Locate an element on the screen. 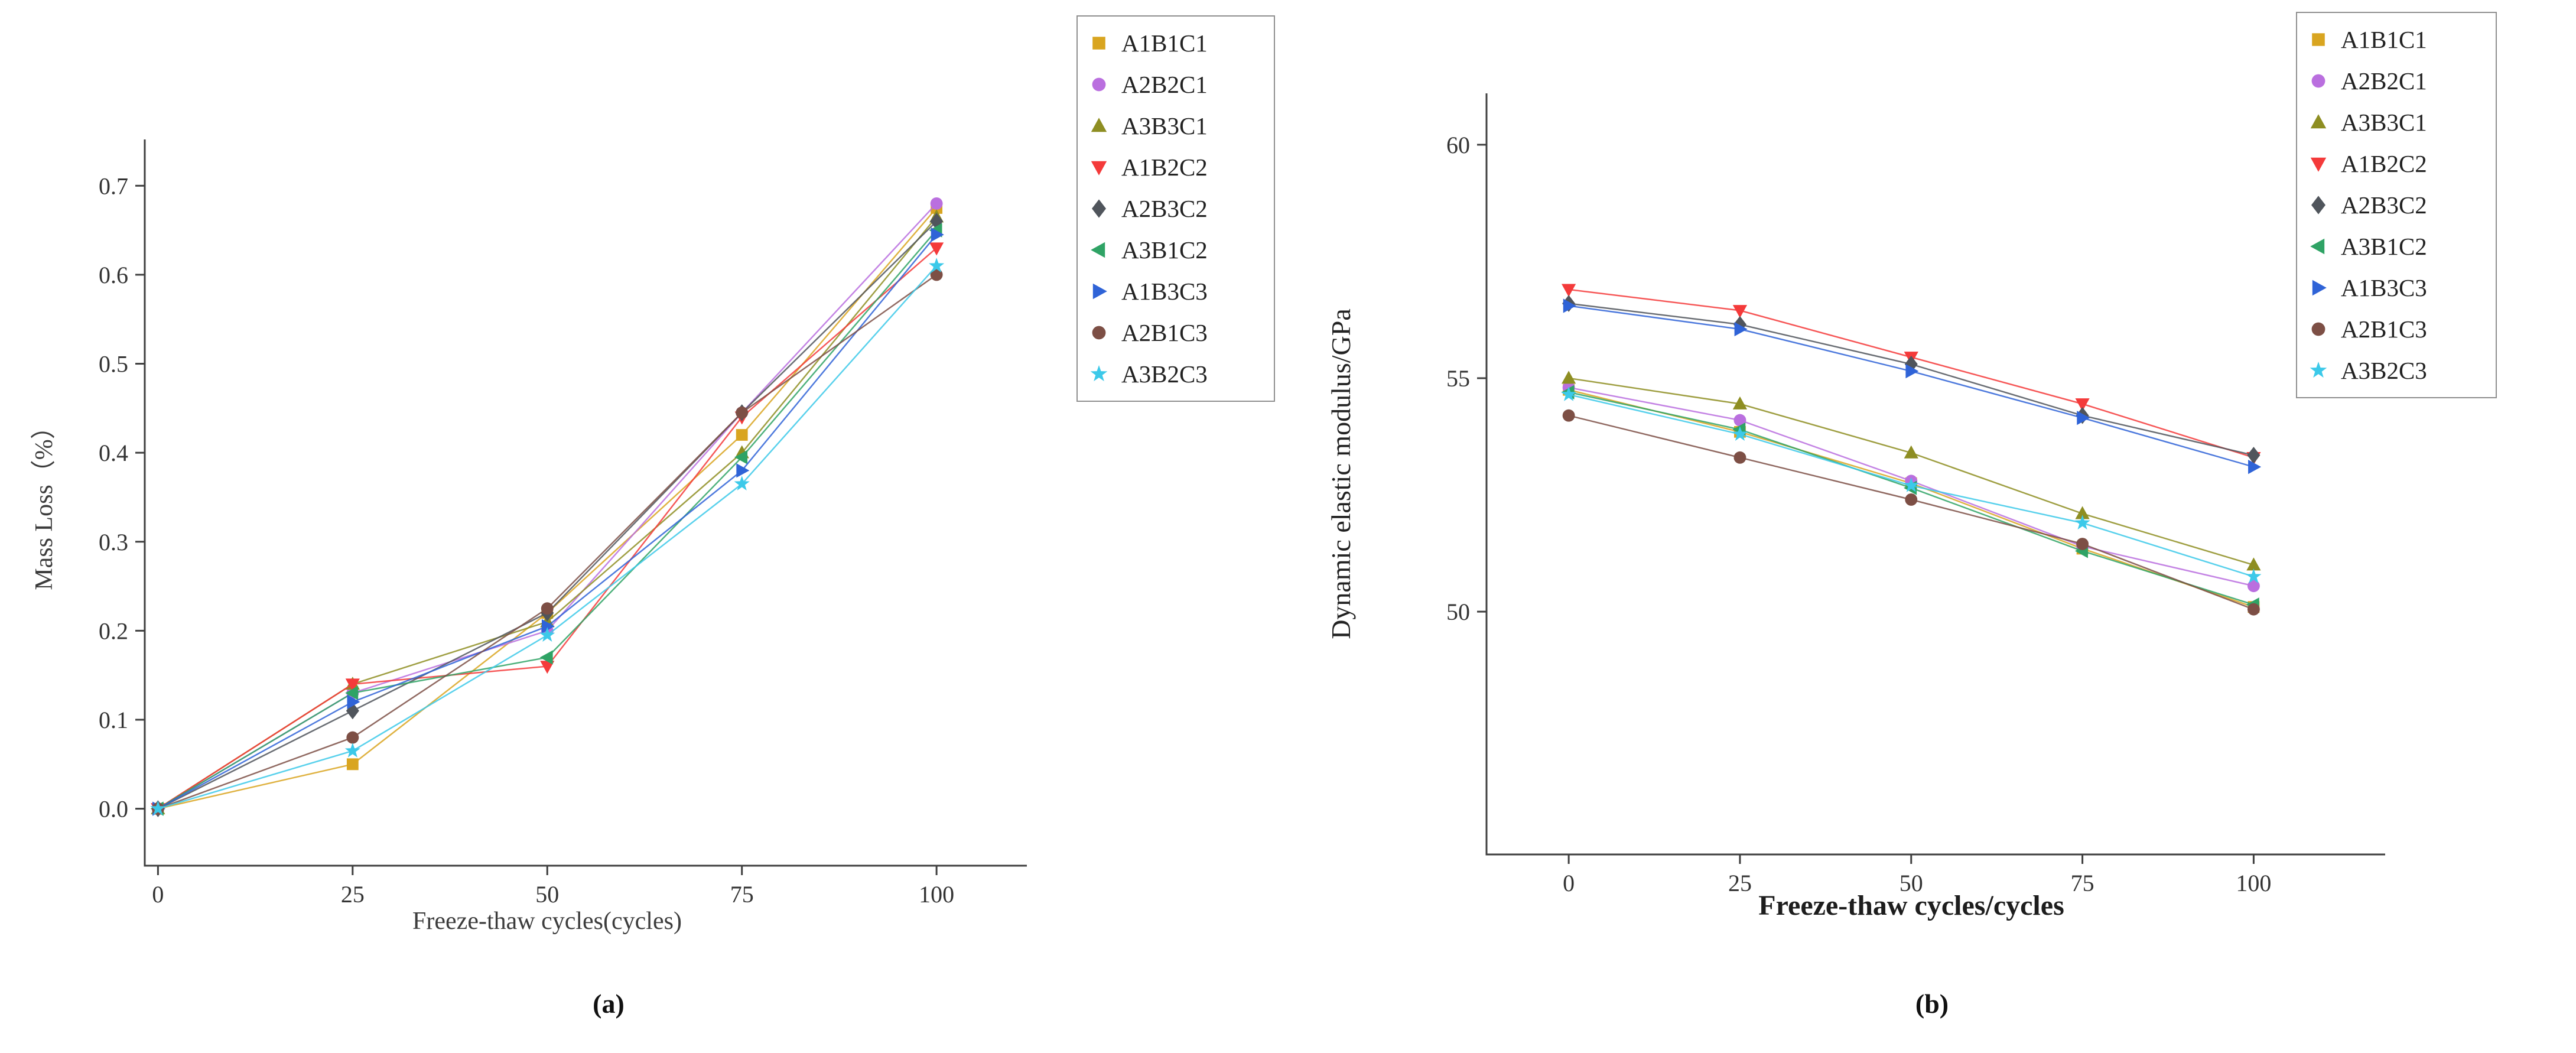 The height and width of the screenshot is (1053, 2576). square-icon is located at coordinates (2318, 40).